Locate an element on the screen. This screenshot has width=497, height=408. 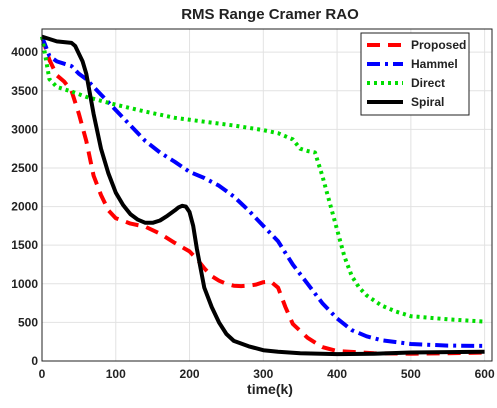
y-tick-label: 3000 is located at coordinates (24, 129).